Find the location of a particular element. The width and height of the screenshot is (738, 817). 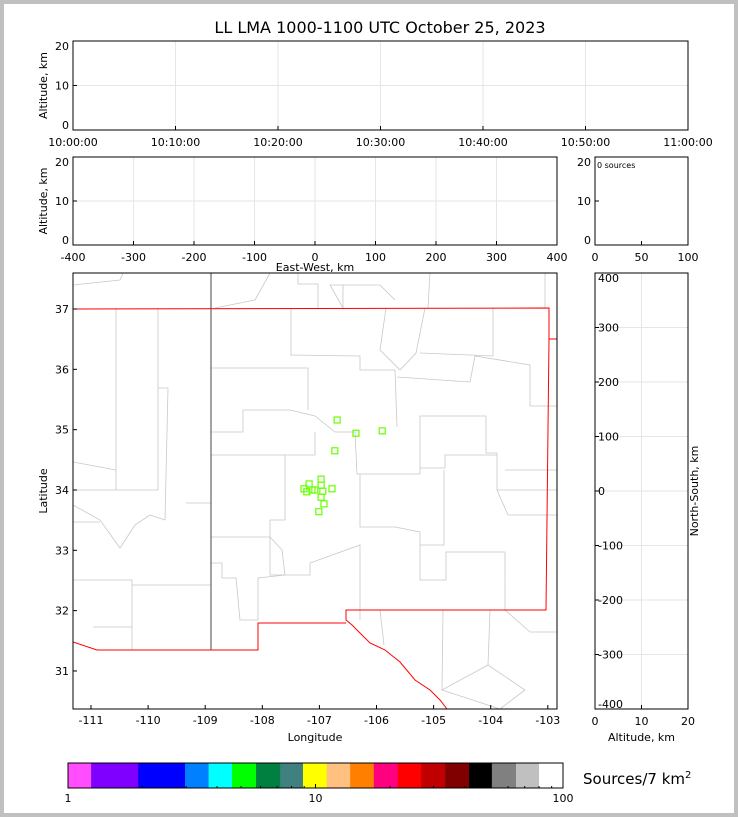

source-markers is located at coordinates (343, 466).